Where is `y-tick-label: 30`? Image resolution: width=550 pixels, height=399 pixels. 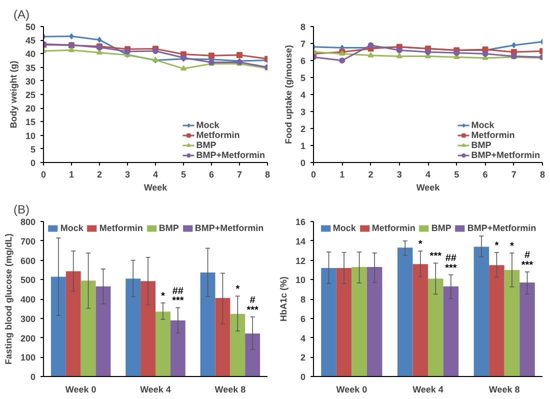 y-tick-label: 30 is located at coordinates (30, 81).